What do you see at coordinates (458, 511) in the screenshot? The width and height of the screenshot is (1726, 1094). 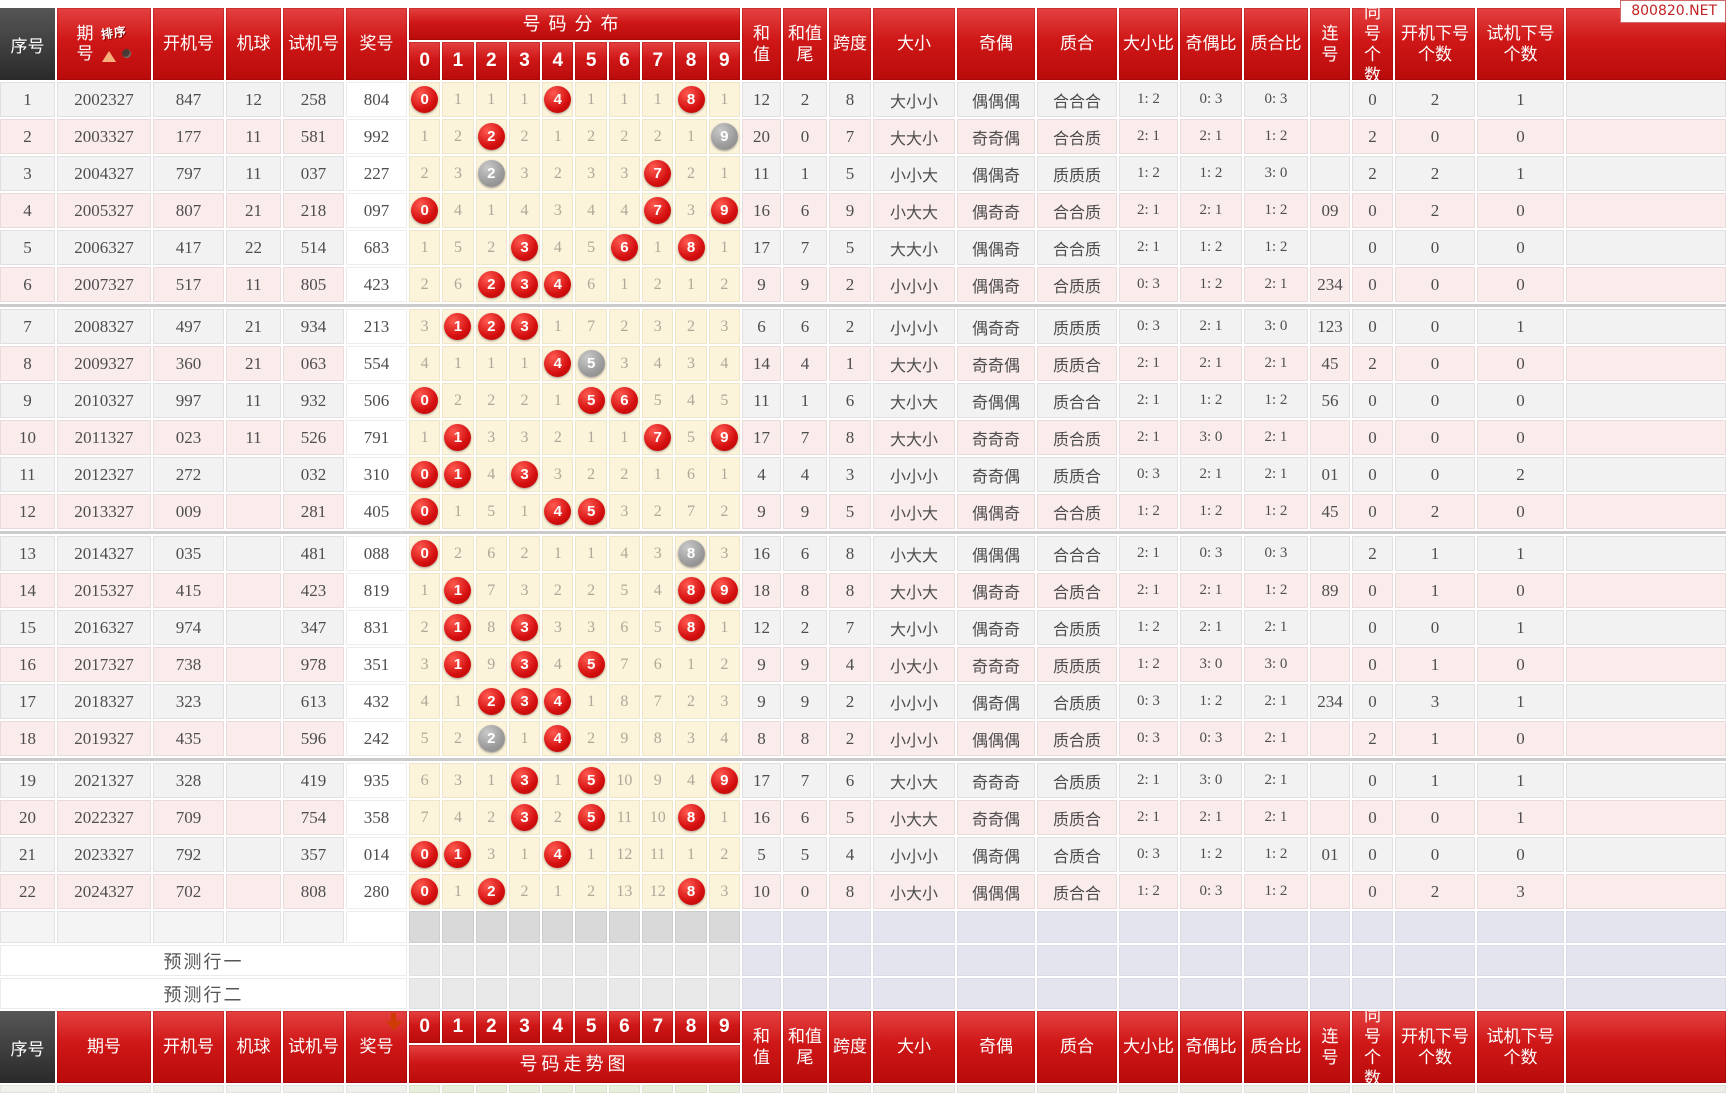 I see `dist-cell-1: 1` at bounding box center [458, 511].